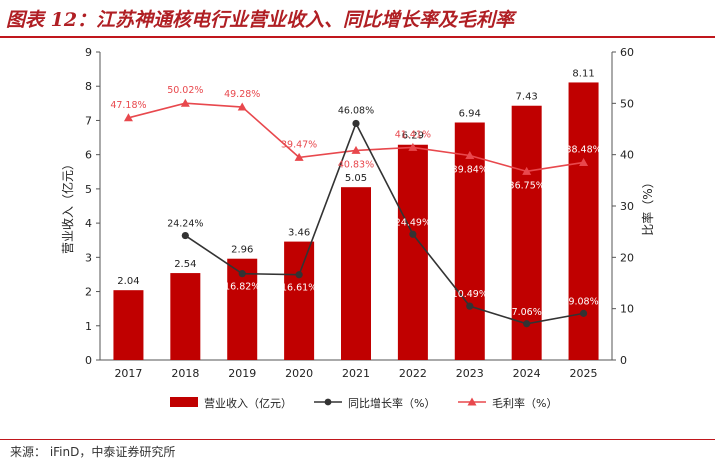  Describe the element at coordinates (627, 103) in the screenshot. I see `y-tick-label-right: 50` at that location.